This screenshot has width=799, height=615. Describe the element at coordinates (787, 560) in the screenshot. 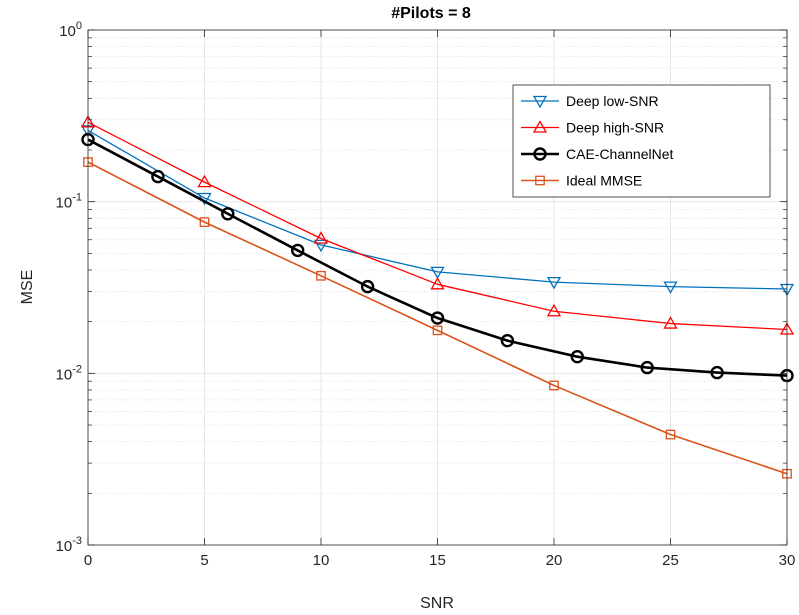

I see `x-tick-label: 30` at that location.